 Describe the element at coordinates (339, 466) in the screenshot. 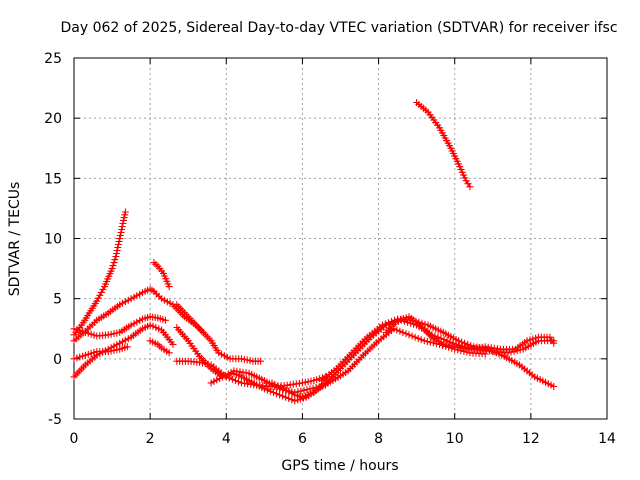

I see `x-axis-title: GPS time / hours` at that location.